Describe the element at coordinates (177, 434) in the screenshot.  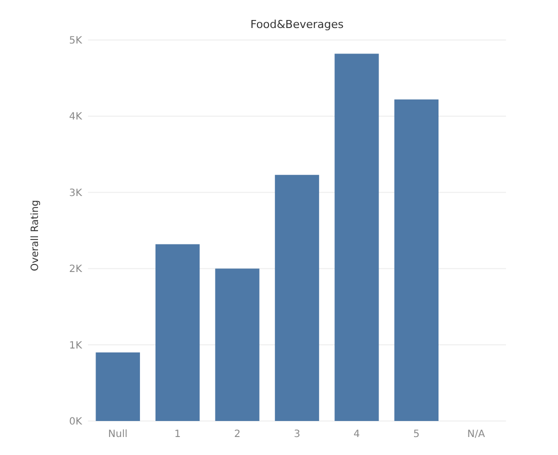
I see `x-tick-label: 1` at that location.